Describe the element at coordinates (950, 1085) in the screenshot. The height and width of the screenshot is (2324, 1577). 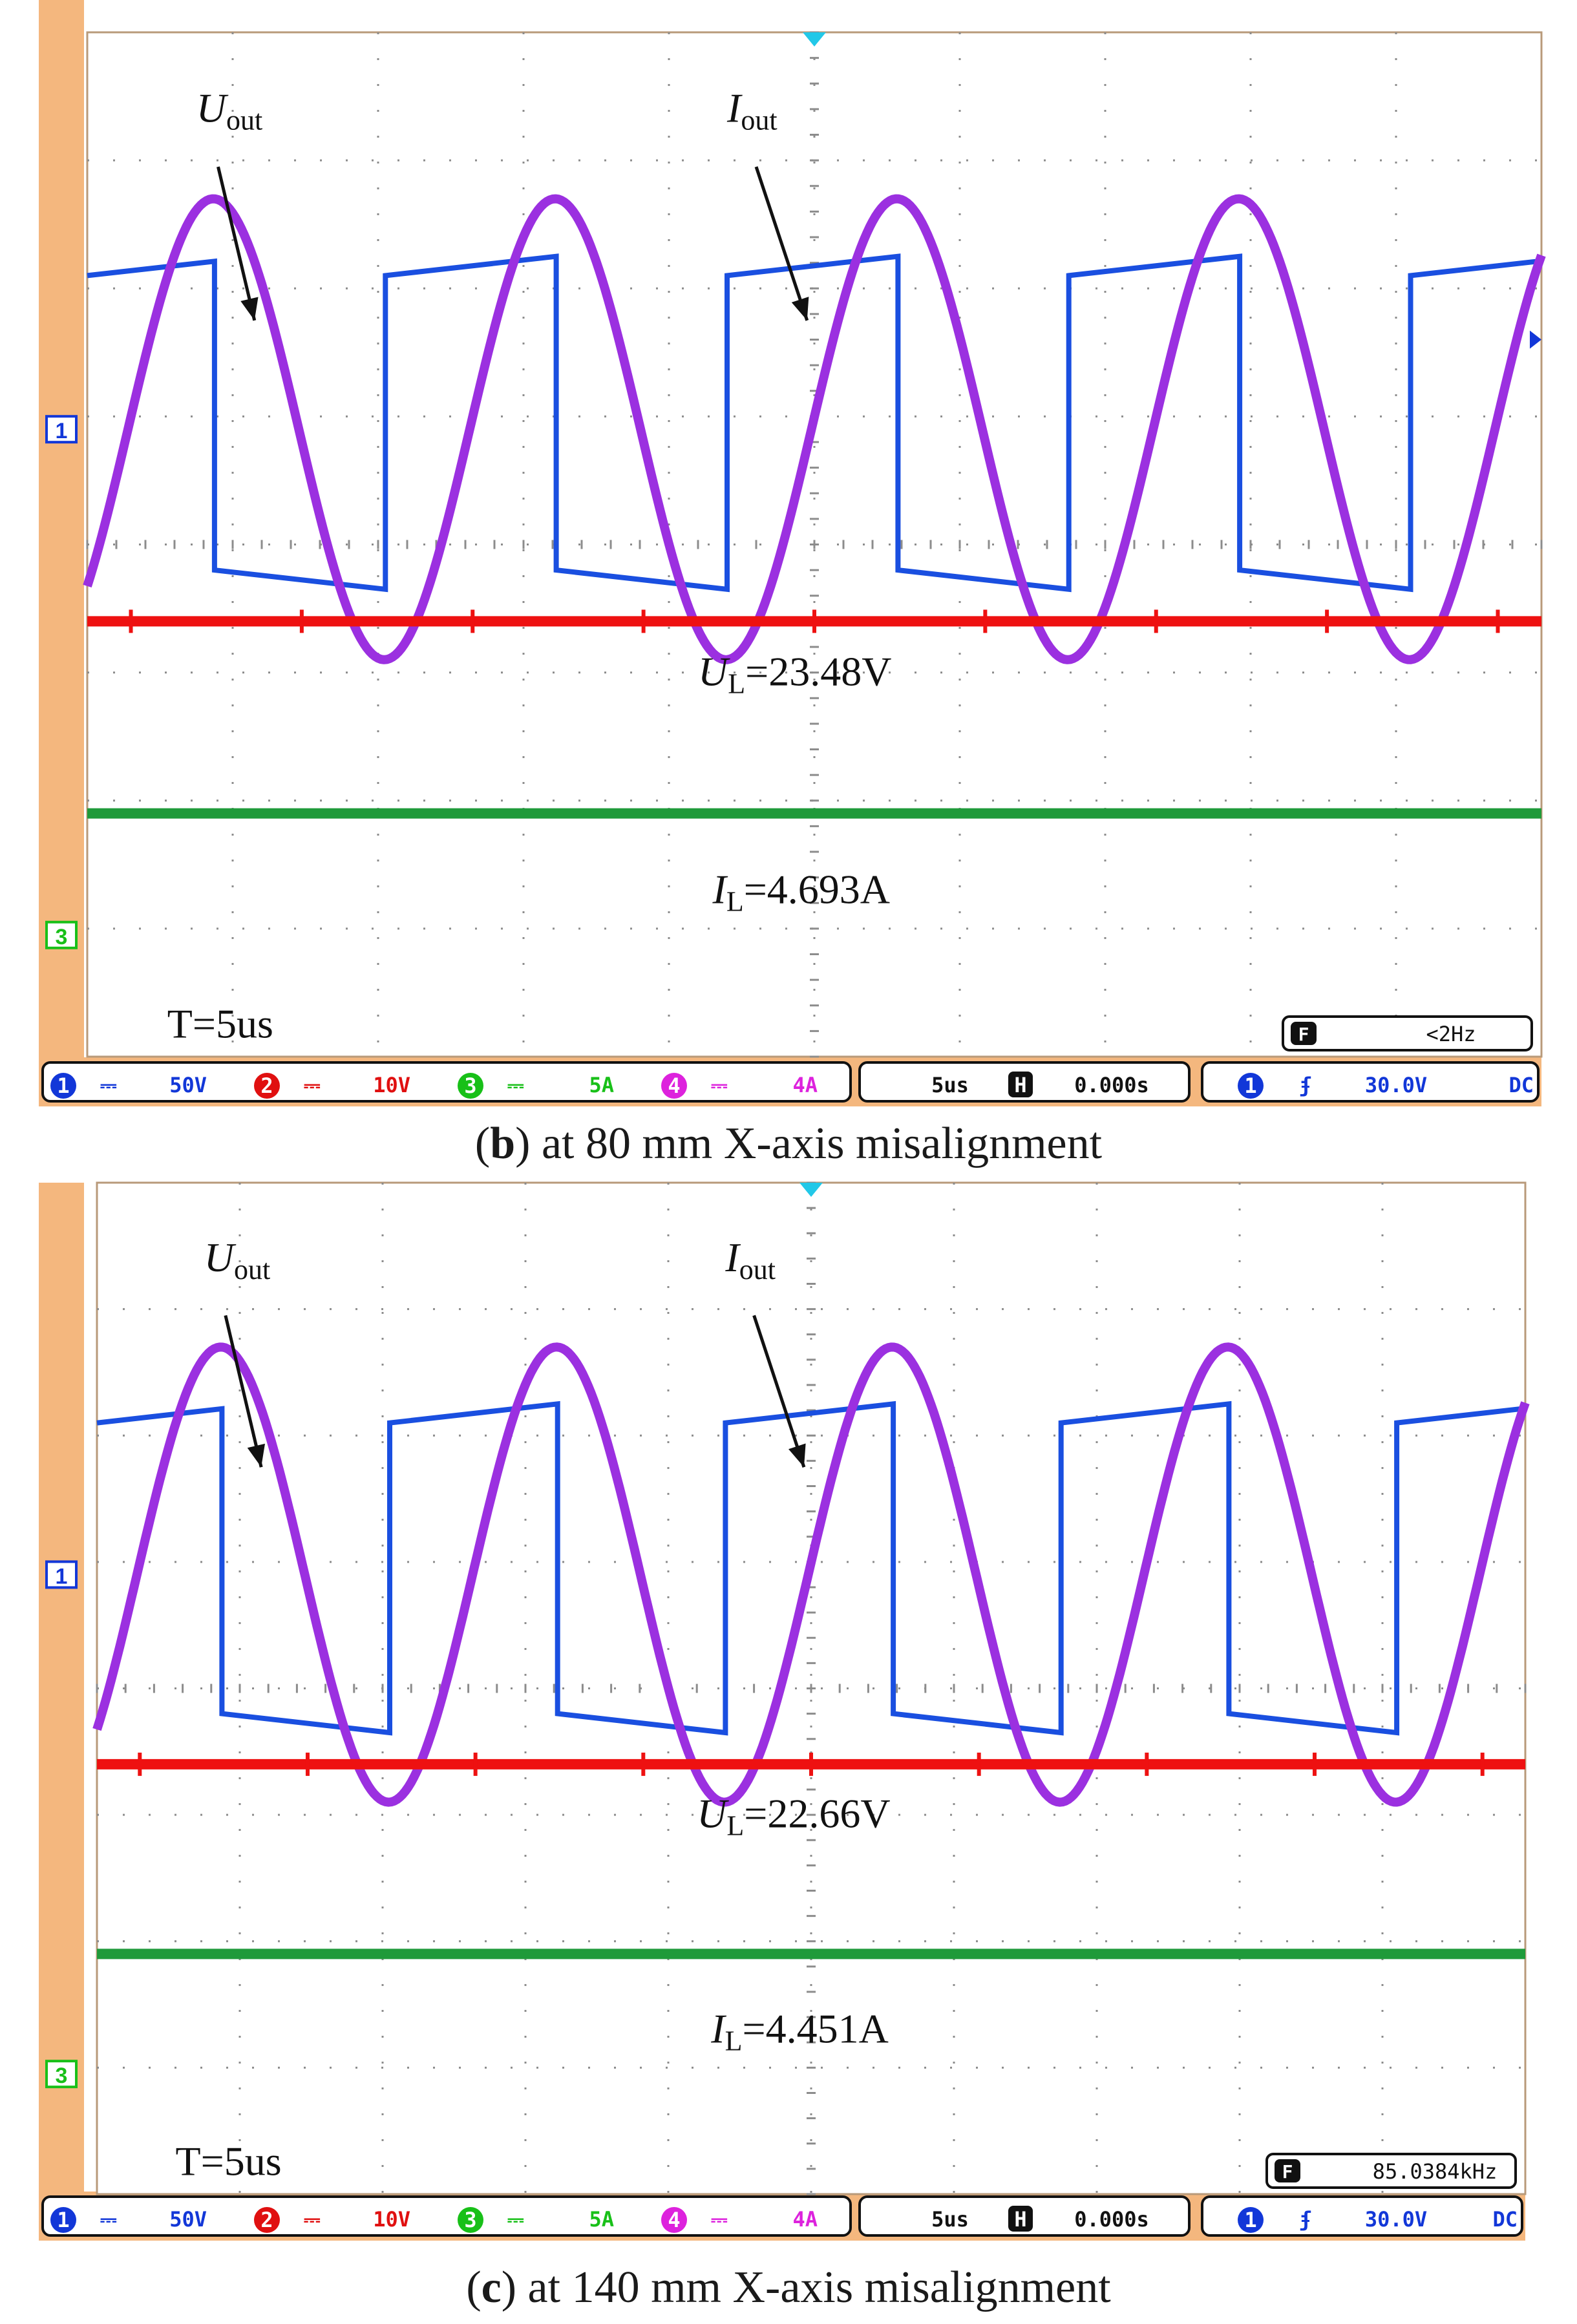
I see `timebase: 5us` at that location.